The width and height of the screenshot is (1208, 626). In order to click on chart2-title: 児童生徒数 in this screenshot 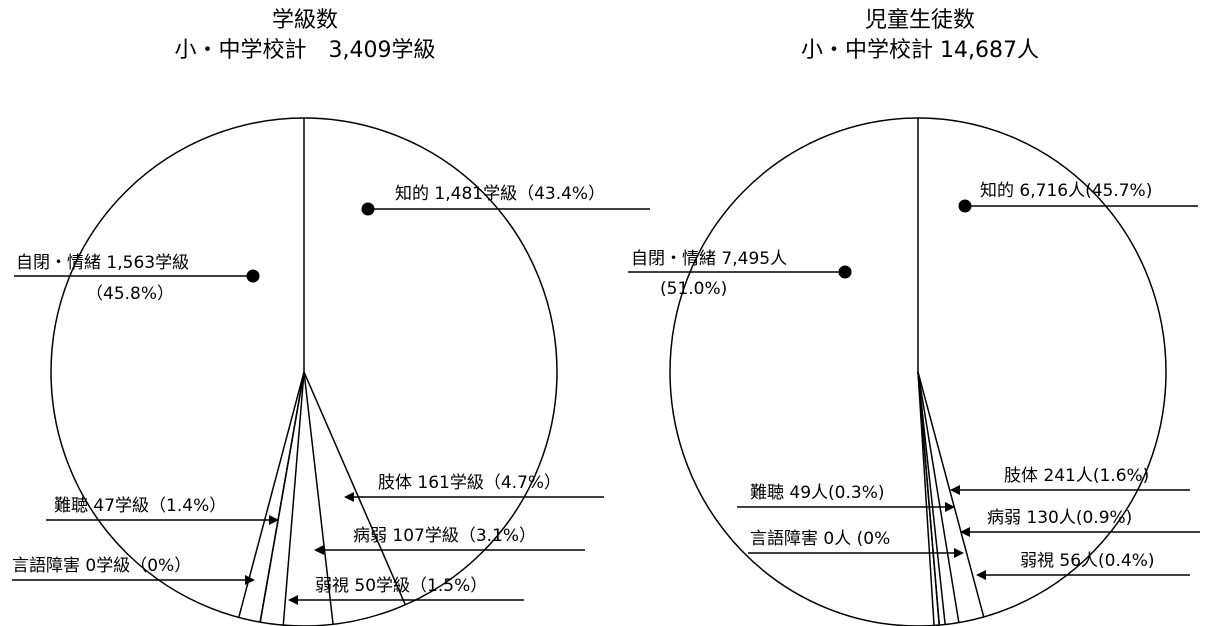, I will do `click(919, 20)`.